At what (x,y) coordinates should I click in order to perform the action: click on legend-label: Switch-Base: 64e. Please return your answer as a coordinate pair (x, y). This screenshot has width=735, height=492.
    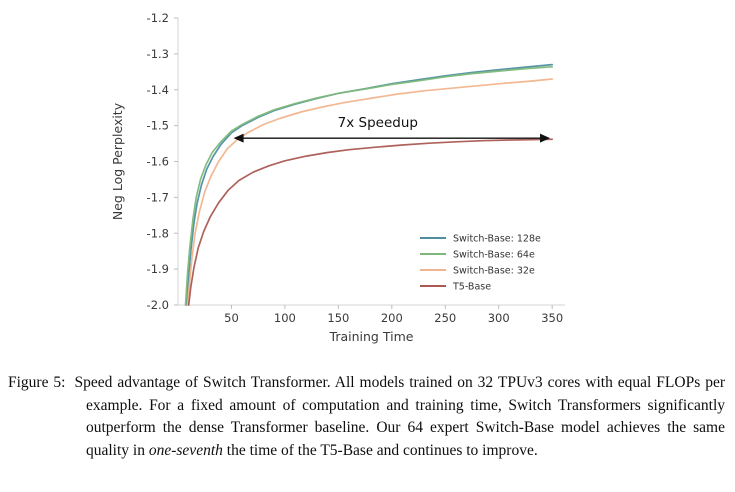
    Looking at the image, I should click on (494, 255).